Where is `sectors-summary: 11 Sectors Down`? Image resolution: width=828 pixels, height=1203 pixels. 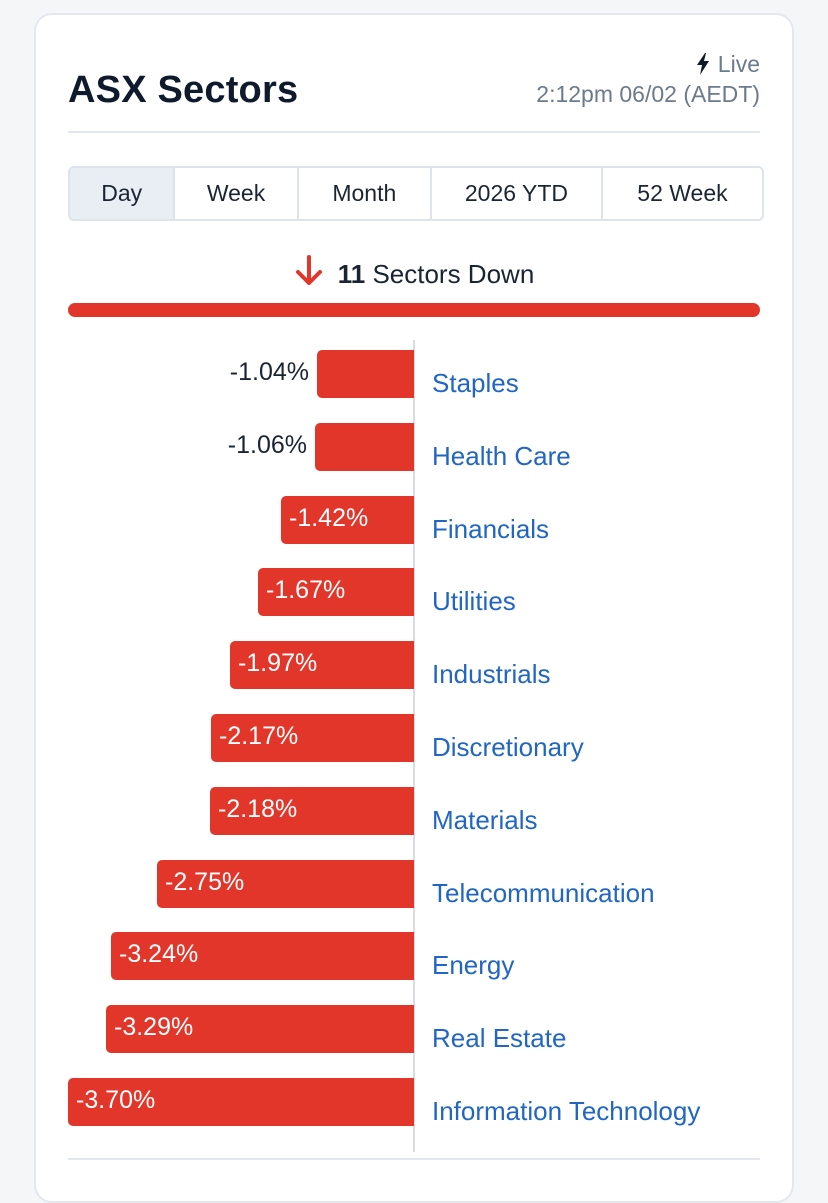
sectors-summary: 11 Sectors Down is located at coordinates (414, 274).